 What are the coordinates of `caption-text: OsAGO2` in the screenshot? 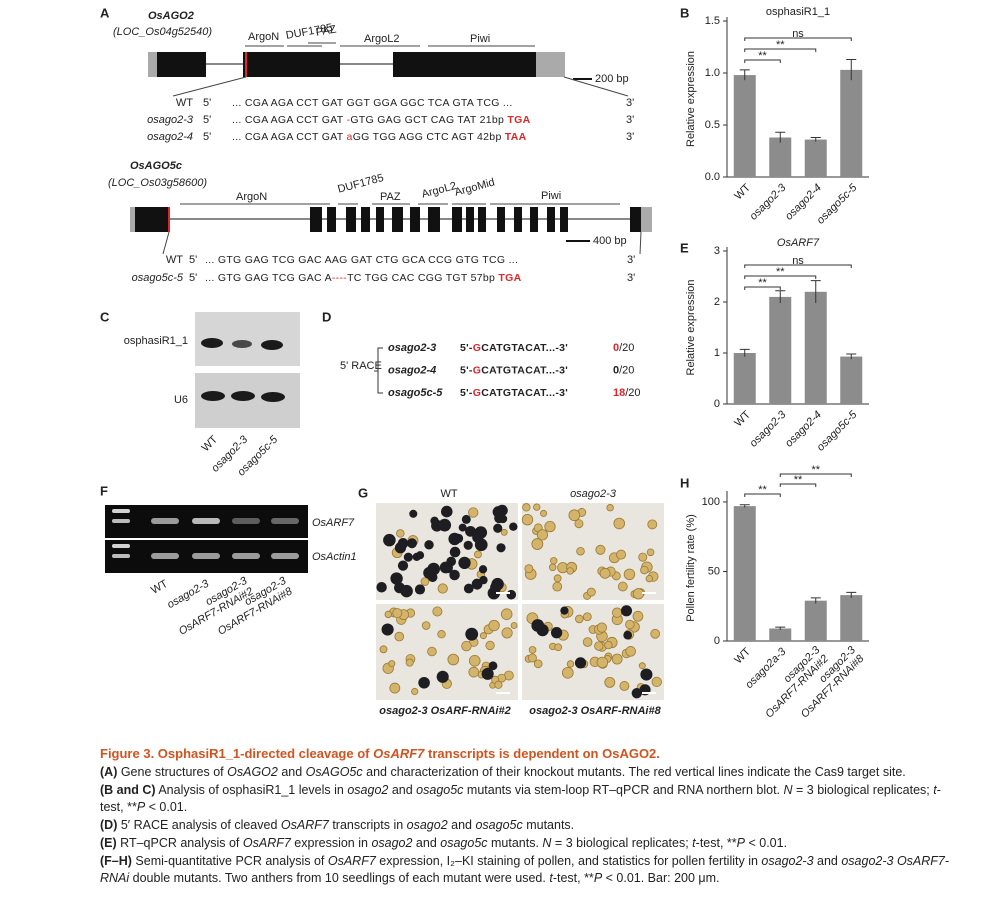 It's located at (252, 772).